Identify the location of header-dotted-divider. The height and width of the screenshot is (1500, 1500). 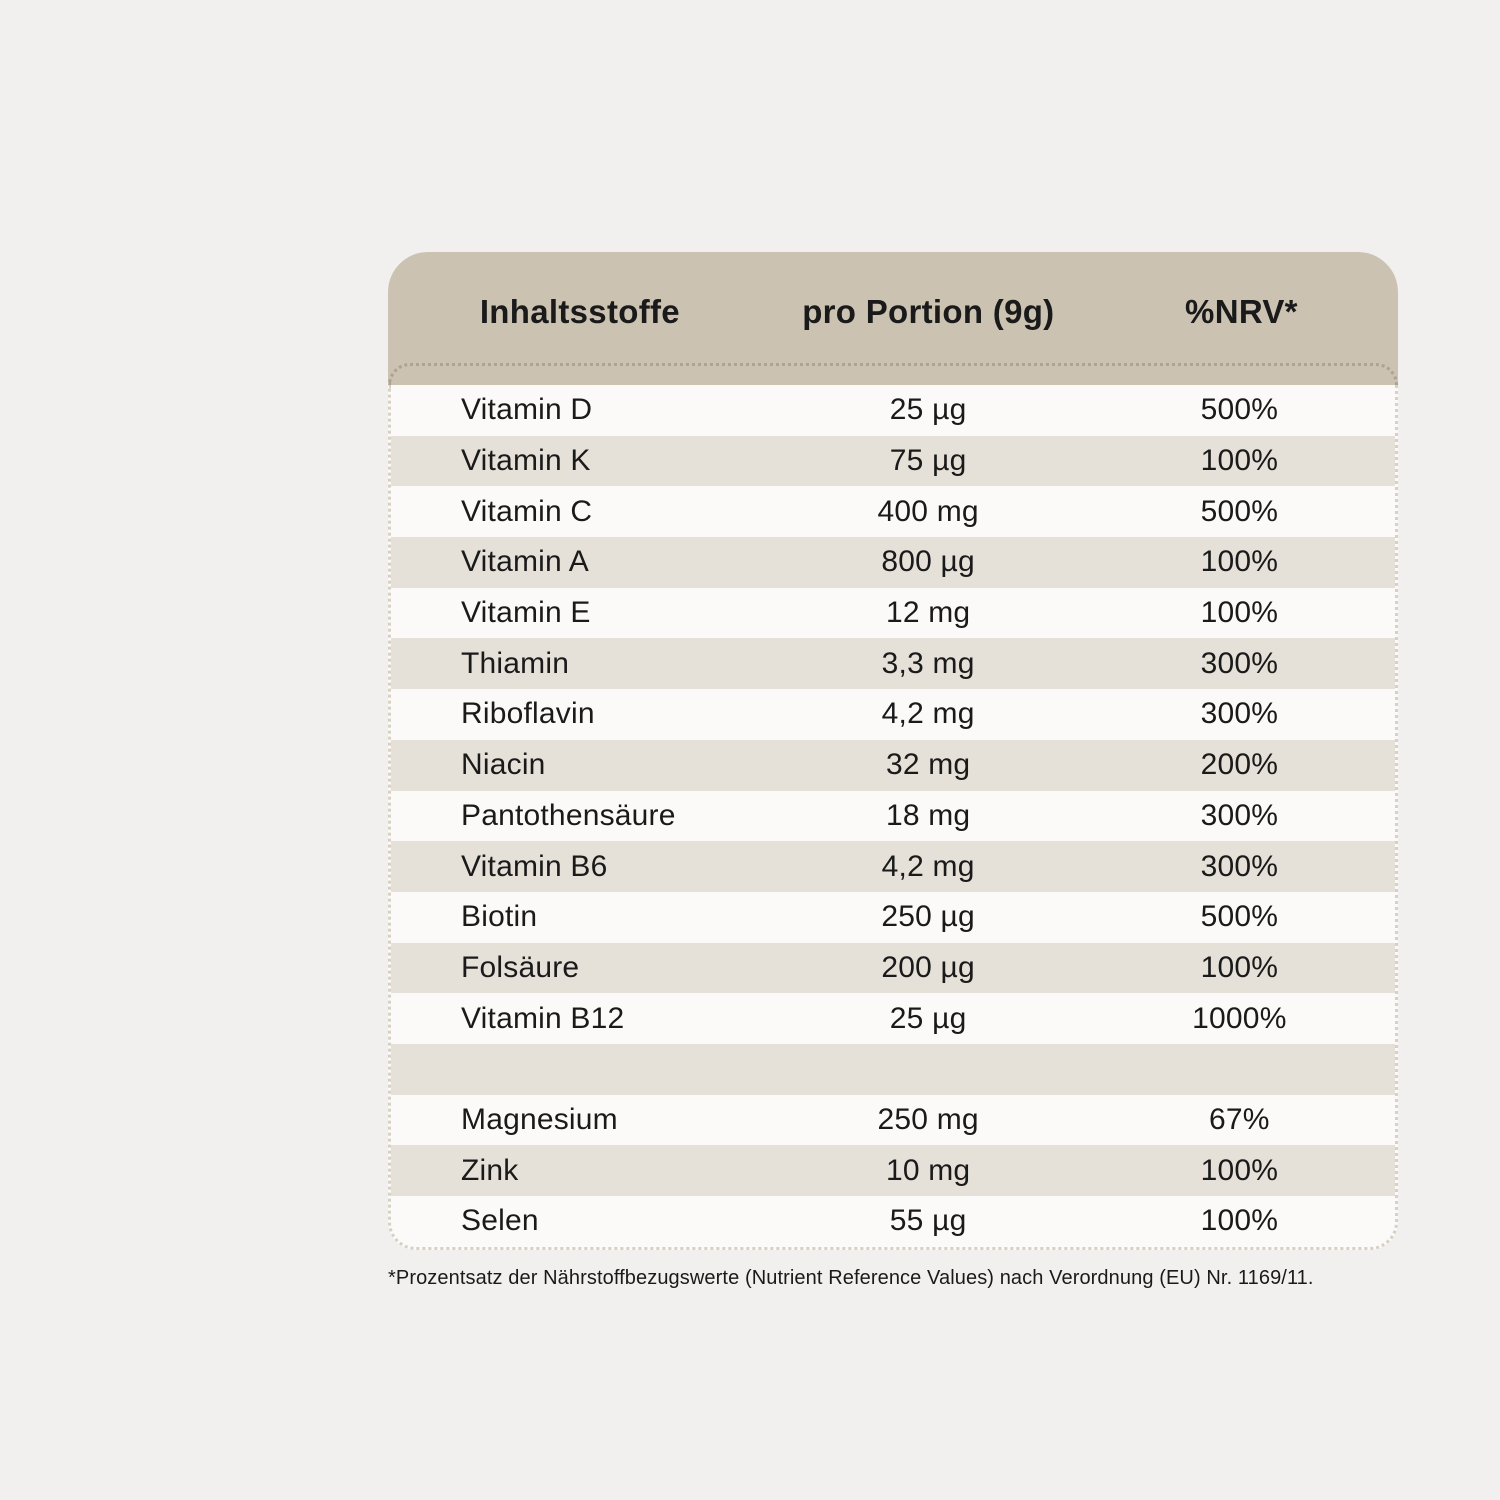
(893, 374).